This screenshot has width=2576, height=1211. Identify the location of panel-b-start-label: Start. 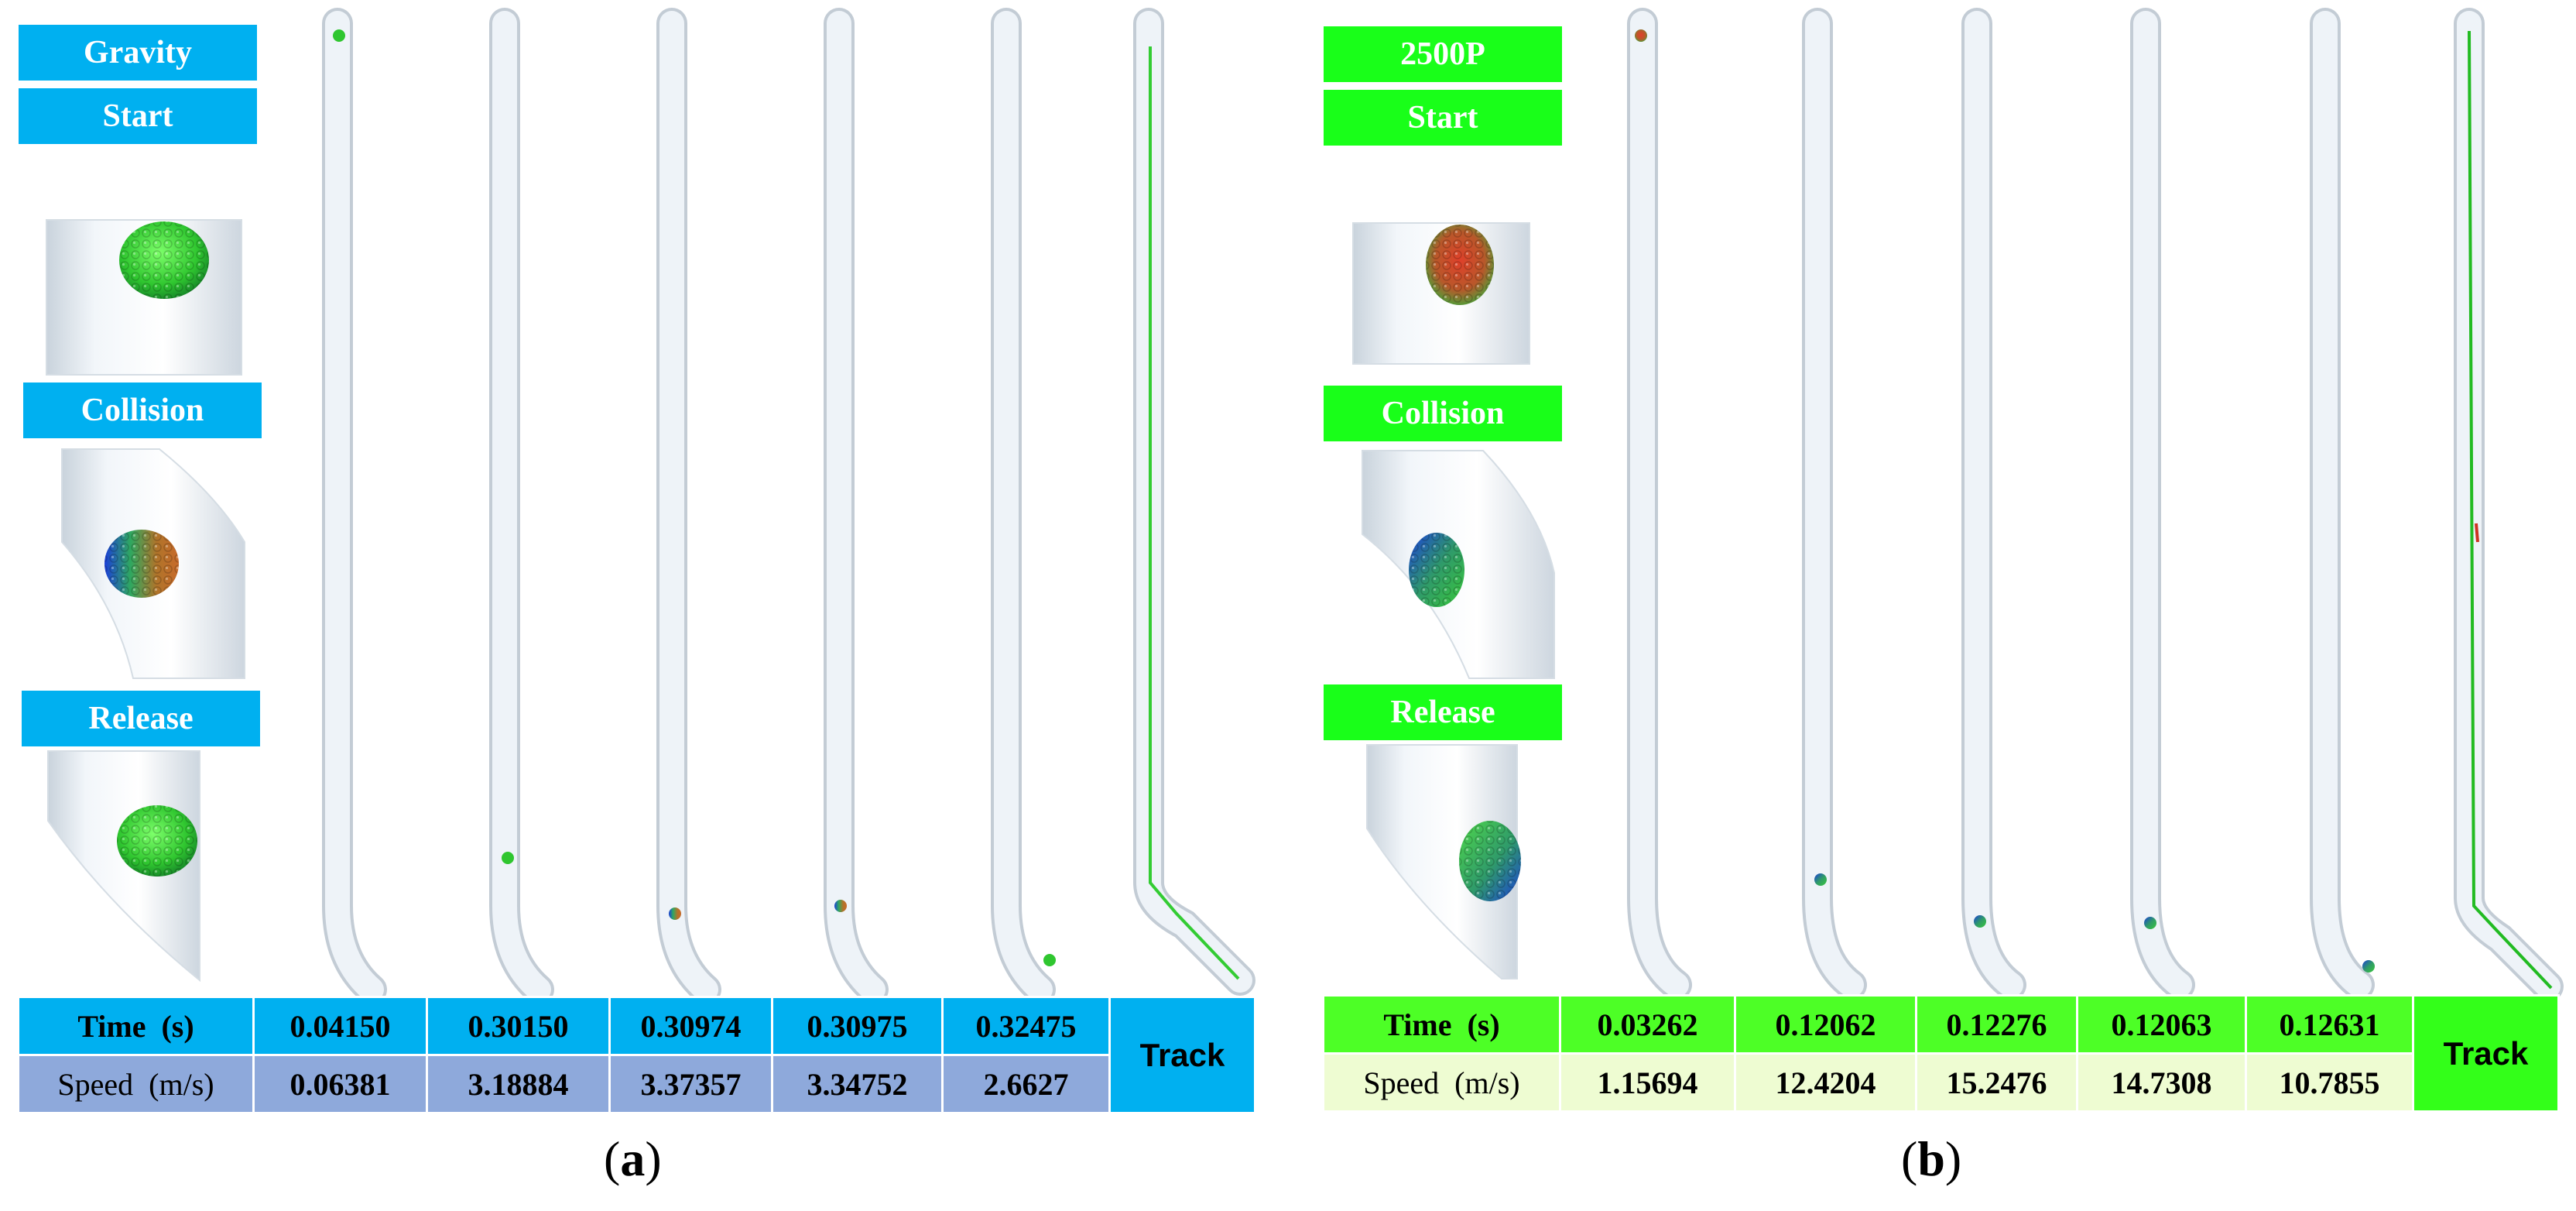
(1443, 118).